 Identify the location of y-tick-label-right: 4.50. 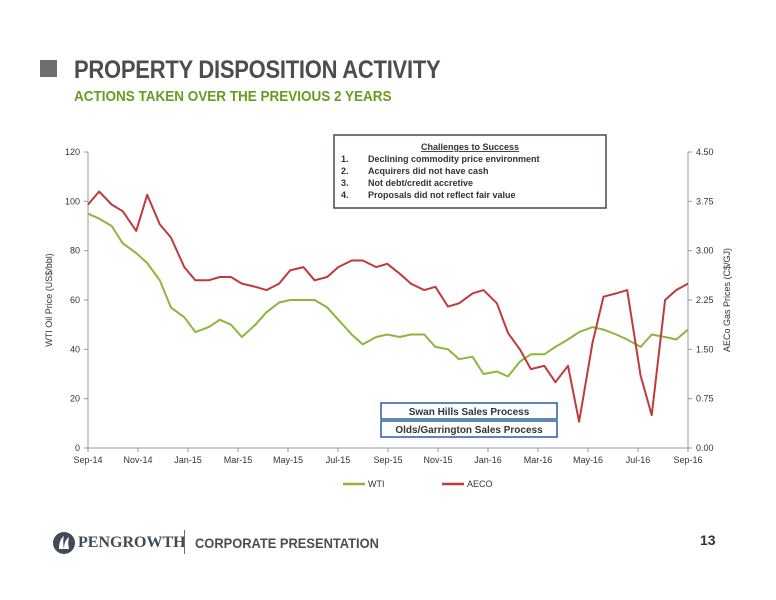
(705, 152).